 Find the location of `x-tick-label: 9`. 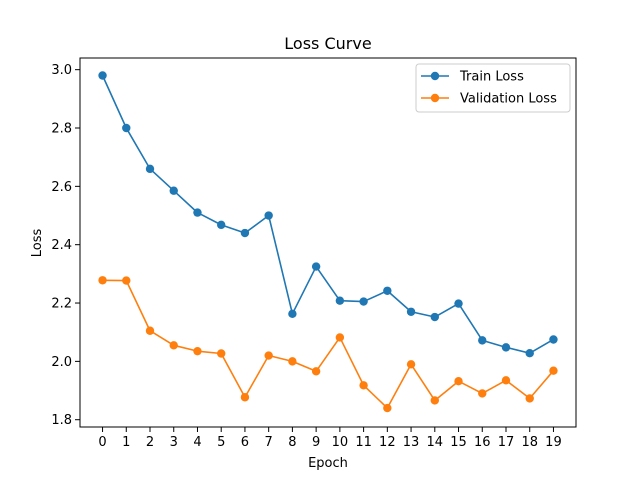

x-tick-label: 9 is located at coordinates (316, 442).